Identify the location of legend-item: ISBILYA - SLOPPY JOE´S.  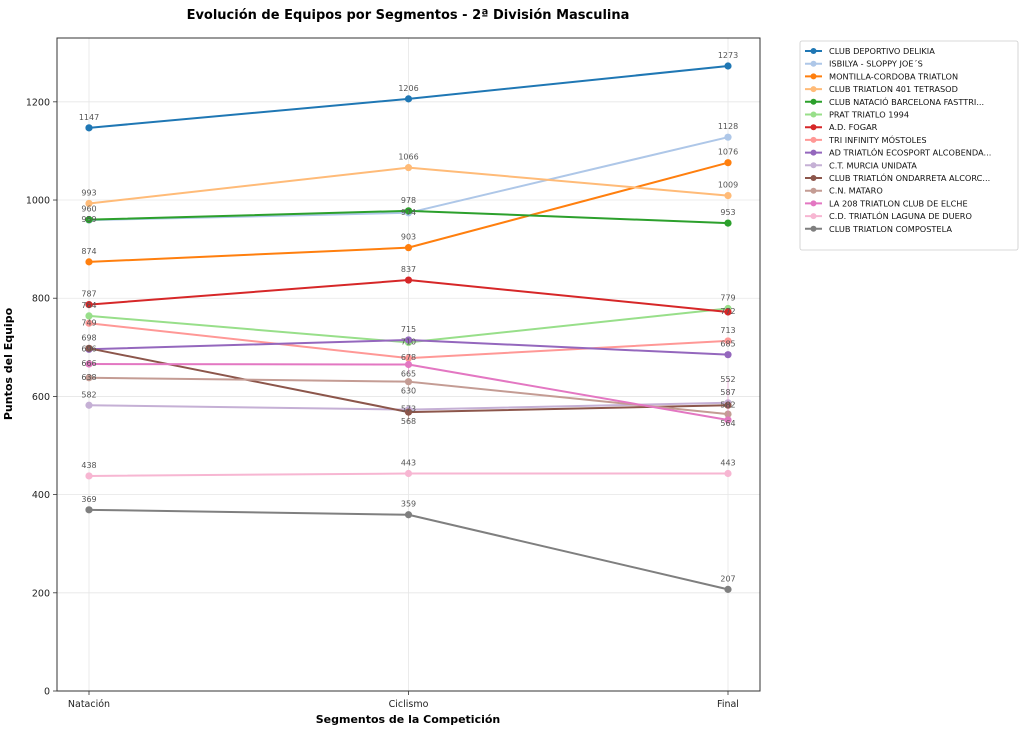
(864, 64).